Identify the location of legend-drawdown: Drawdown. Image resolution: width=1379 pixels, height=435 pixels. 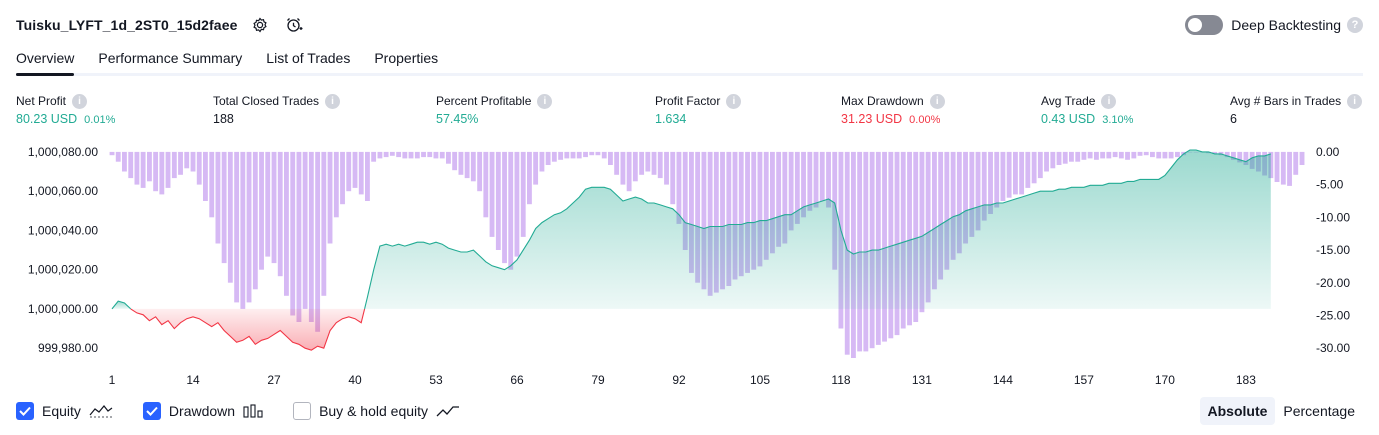
(202, 411).